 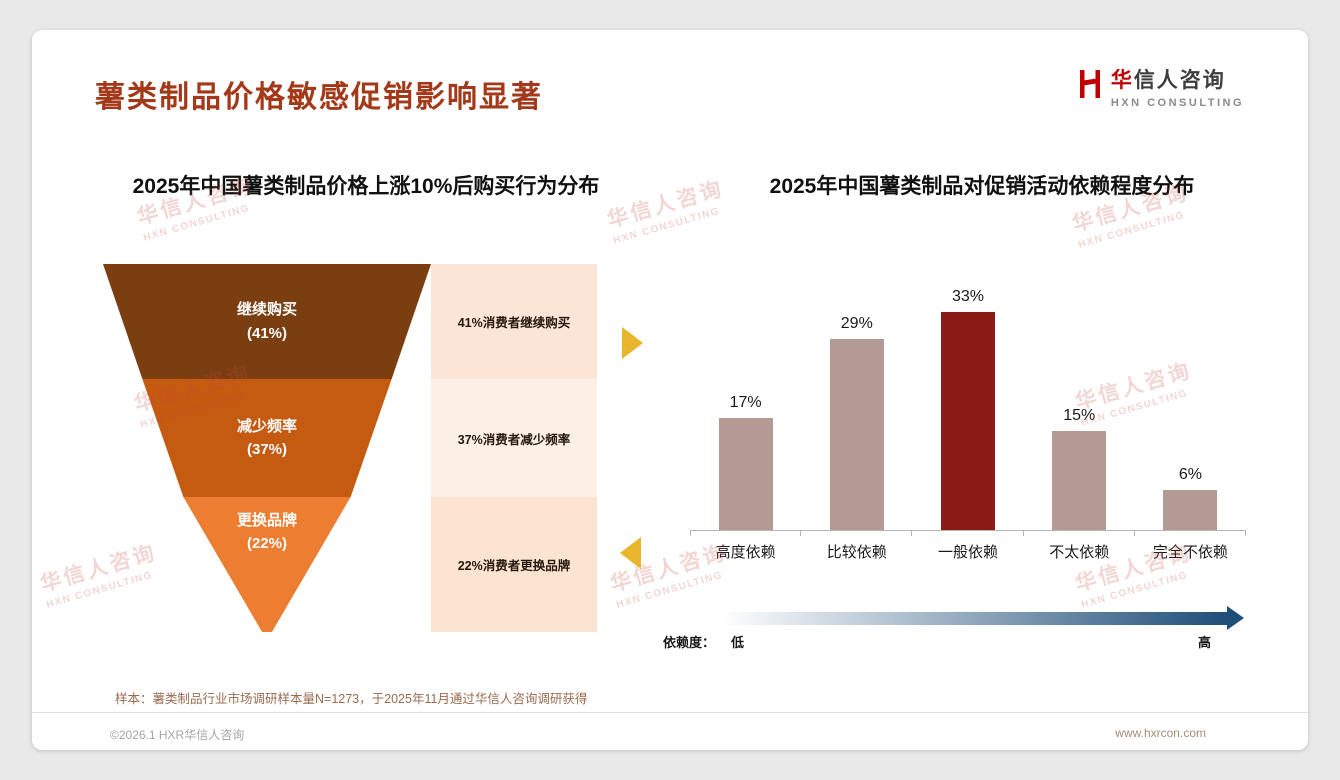 I want to click on company-logo: 华信人咨询 HXN CONSULTING, so click(x=1161, y=86).